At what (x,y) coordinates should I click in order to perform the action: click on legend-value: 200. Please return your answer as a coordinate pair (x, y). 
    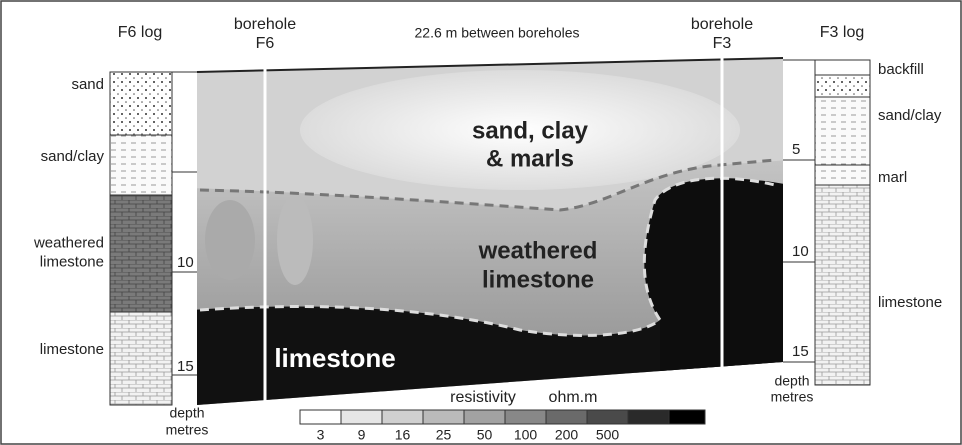
    Looking at the image, I should click on (567, 435).